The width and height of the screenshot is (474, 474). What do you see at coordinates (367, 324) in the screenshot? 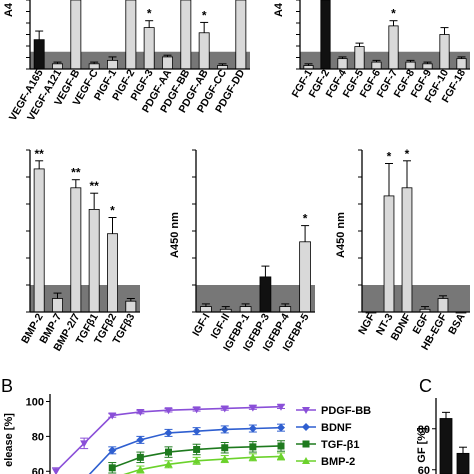
I see `category-label: NGF` at bounding box center [367, 324].